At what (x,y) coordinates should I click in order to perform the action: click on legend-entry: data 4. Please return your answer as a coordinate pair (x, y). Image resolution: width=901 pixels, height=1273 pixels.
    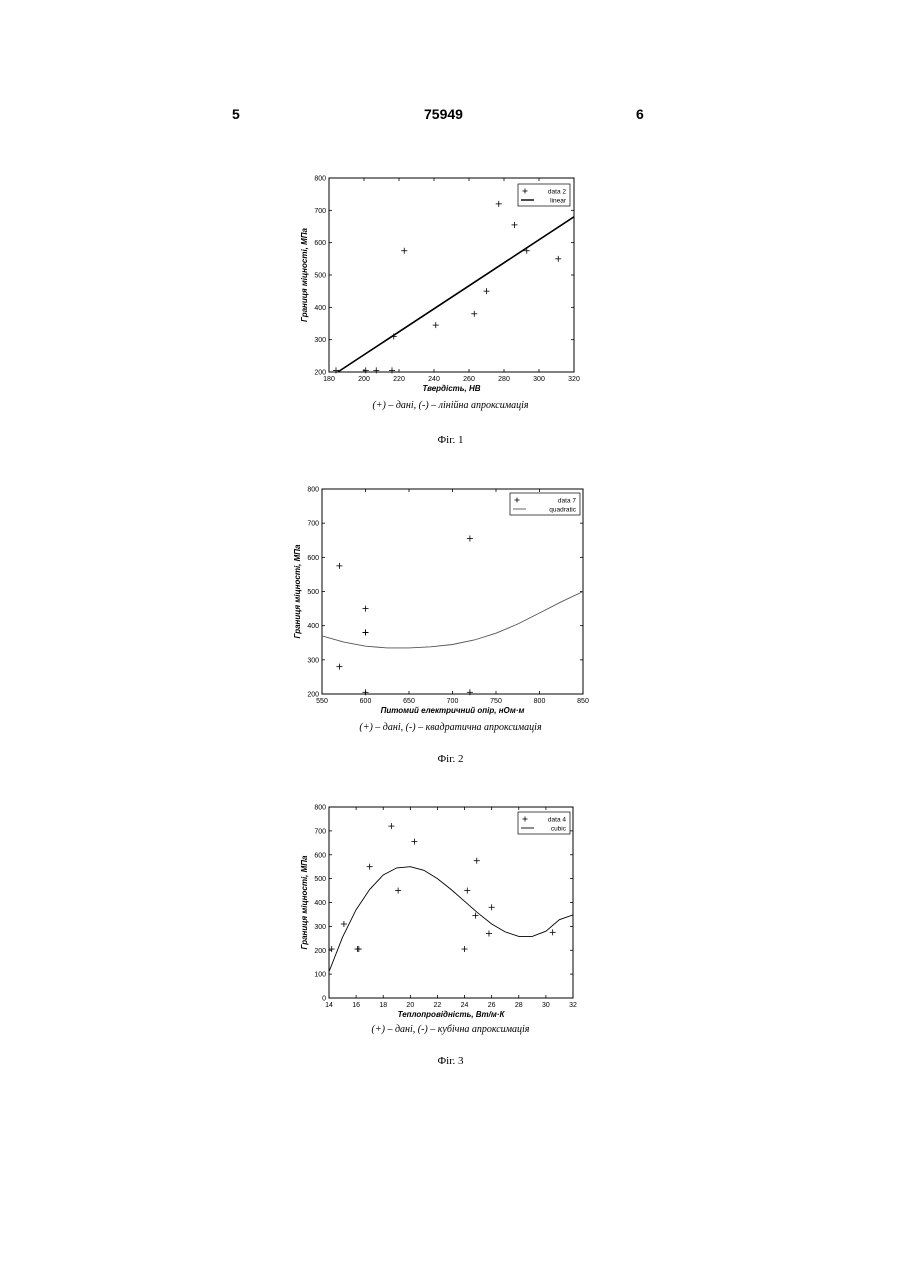
    Looking at the image, I should click on (557, 820).